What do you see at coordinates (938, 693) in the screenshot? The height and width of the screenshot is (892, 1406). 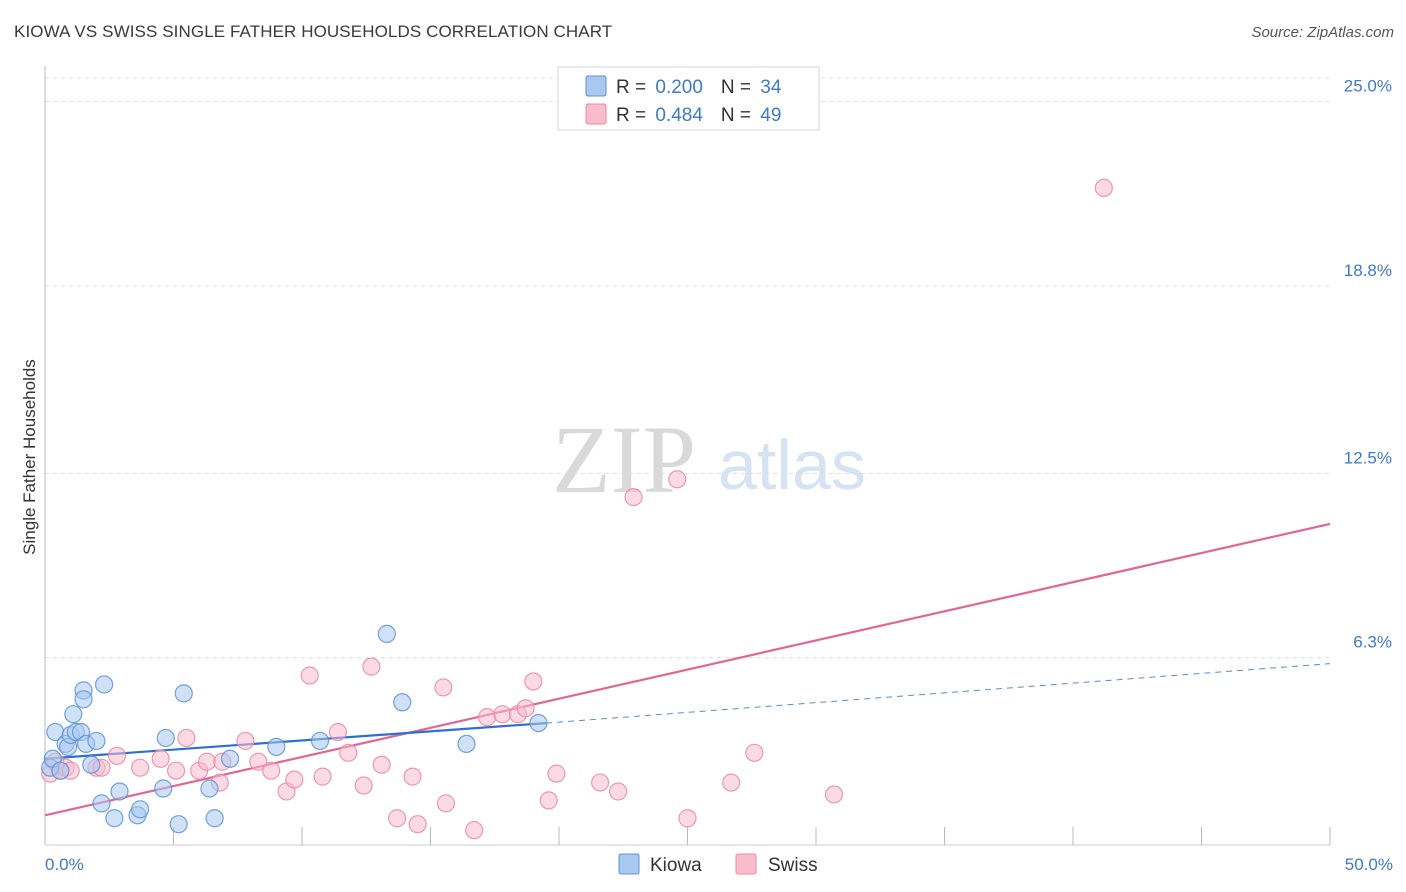 I see `kiowa-trend-extension` at bounding box center [938, 693].